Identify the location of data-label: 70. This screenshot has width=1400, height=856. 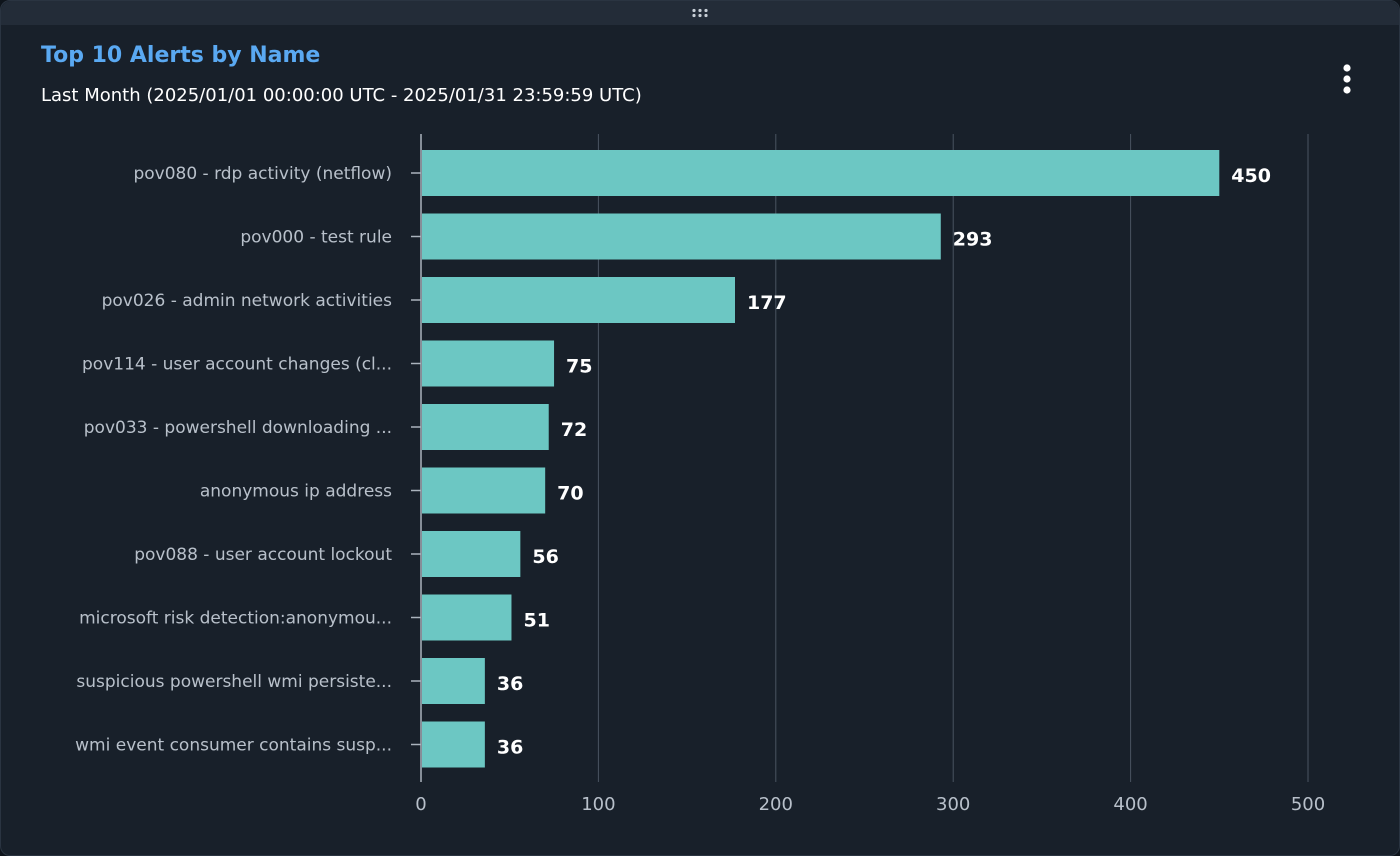
(570, 494).